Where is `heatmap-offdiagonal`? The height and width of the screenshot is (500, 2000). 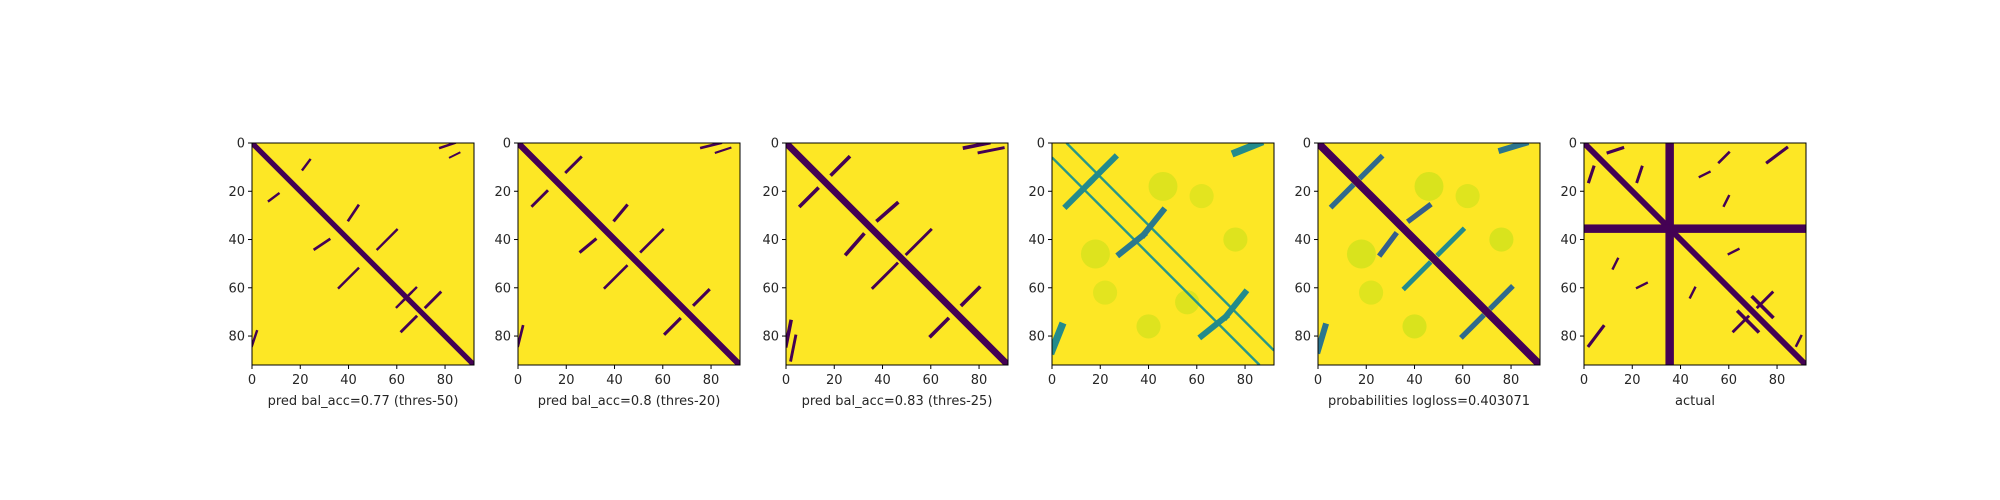
heatmap-offdiagonal is located at coordinates (1169, 247).